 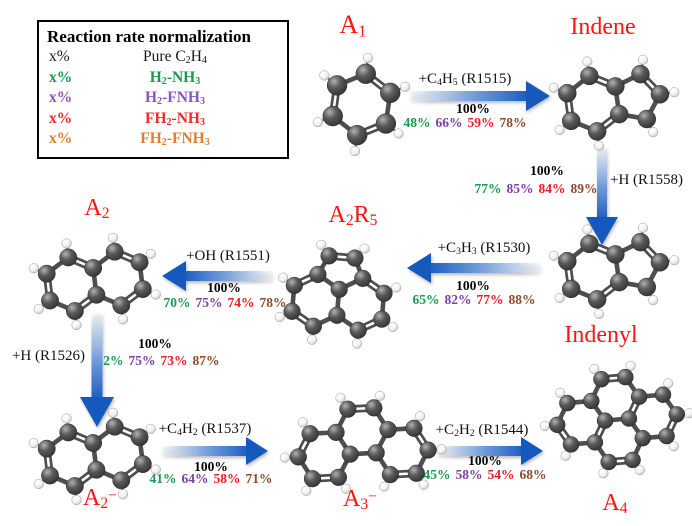 What do you see at coordinates (175, 57) in the screenshot?
I see `legend-mixture-name: Pure C2H4` at bounding box center [175, 57].